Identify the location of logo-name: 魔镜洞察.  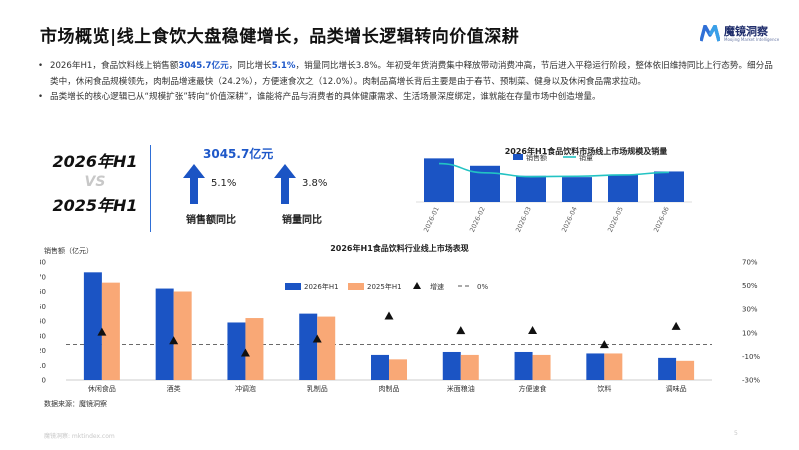
(746, 31).